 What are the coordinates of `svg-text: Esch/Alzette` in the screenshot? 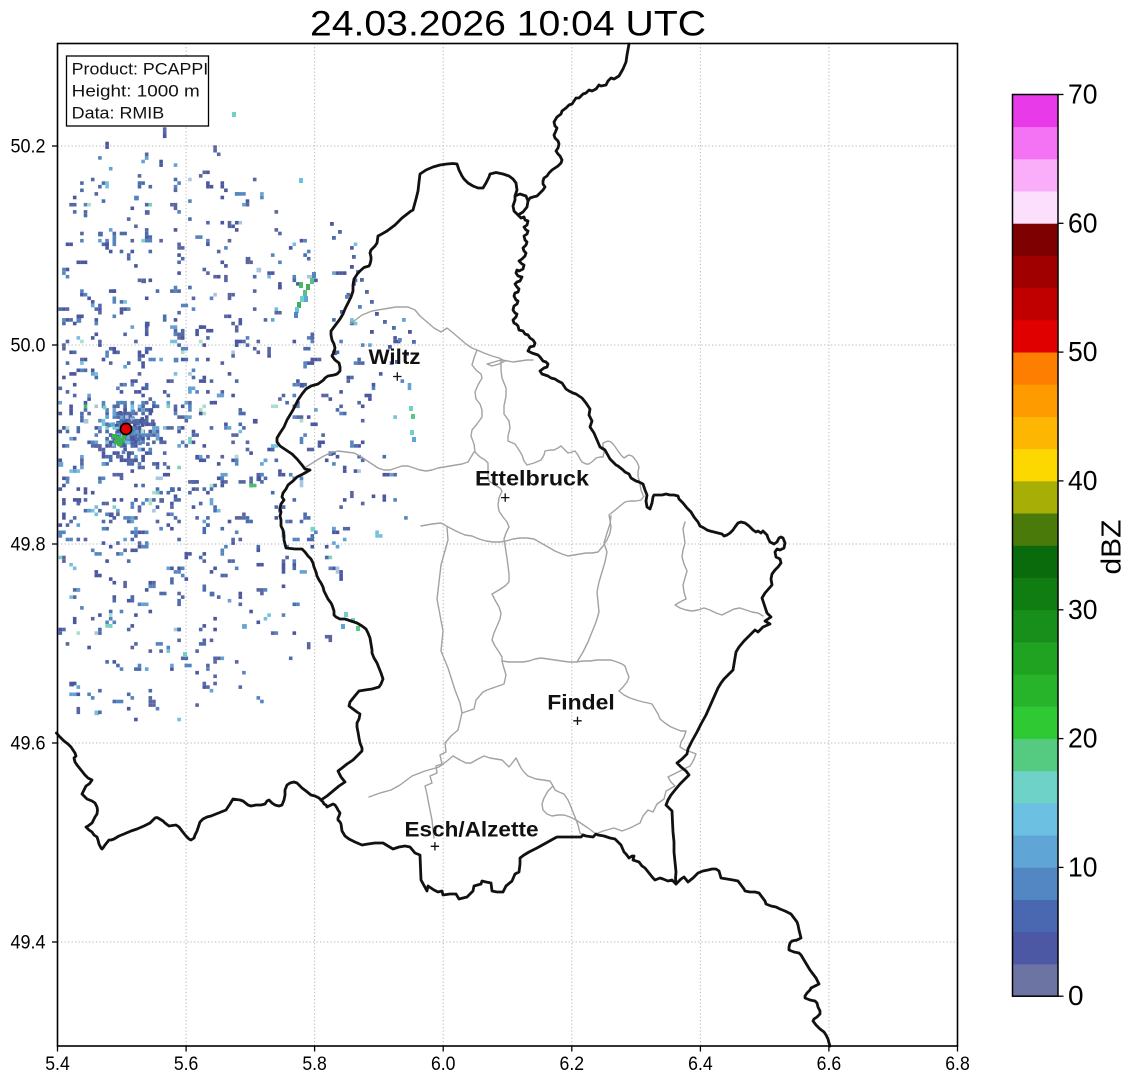 It's located at (472, 830).